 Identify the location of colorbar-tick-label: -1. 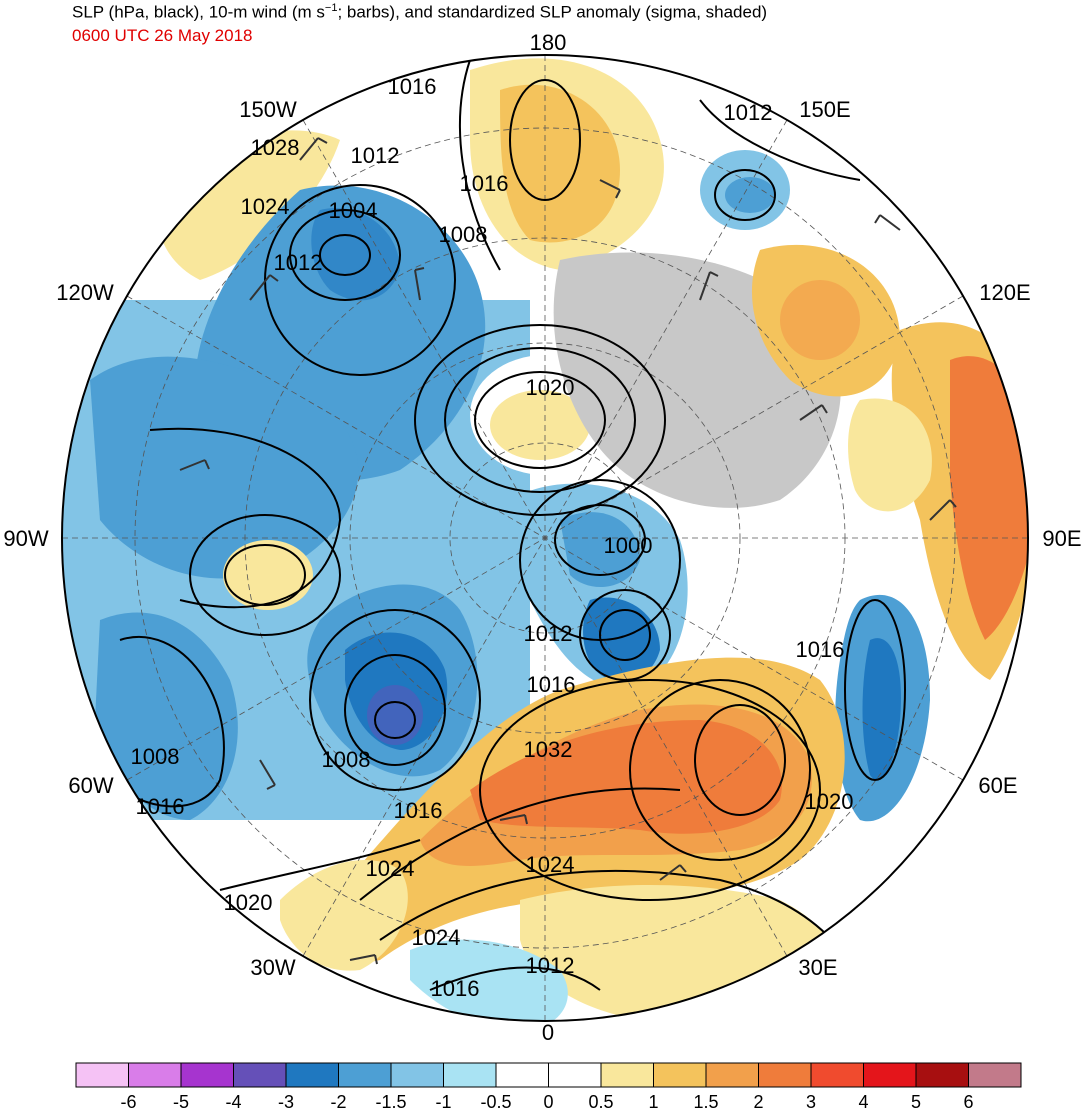
(443, 1102).